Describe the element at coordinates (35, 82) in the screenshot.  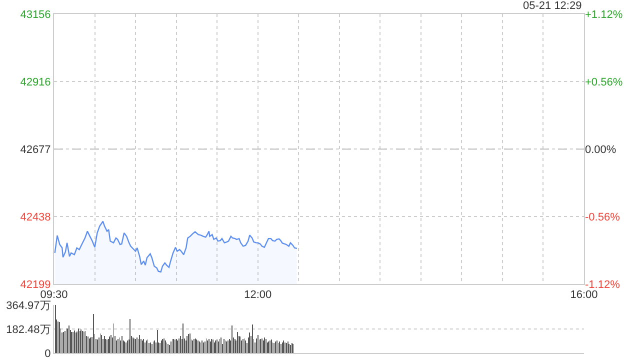
I see `y-tick-label: 42916` at that location.